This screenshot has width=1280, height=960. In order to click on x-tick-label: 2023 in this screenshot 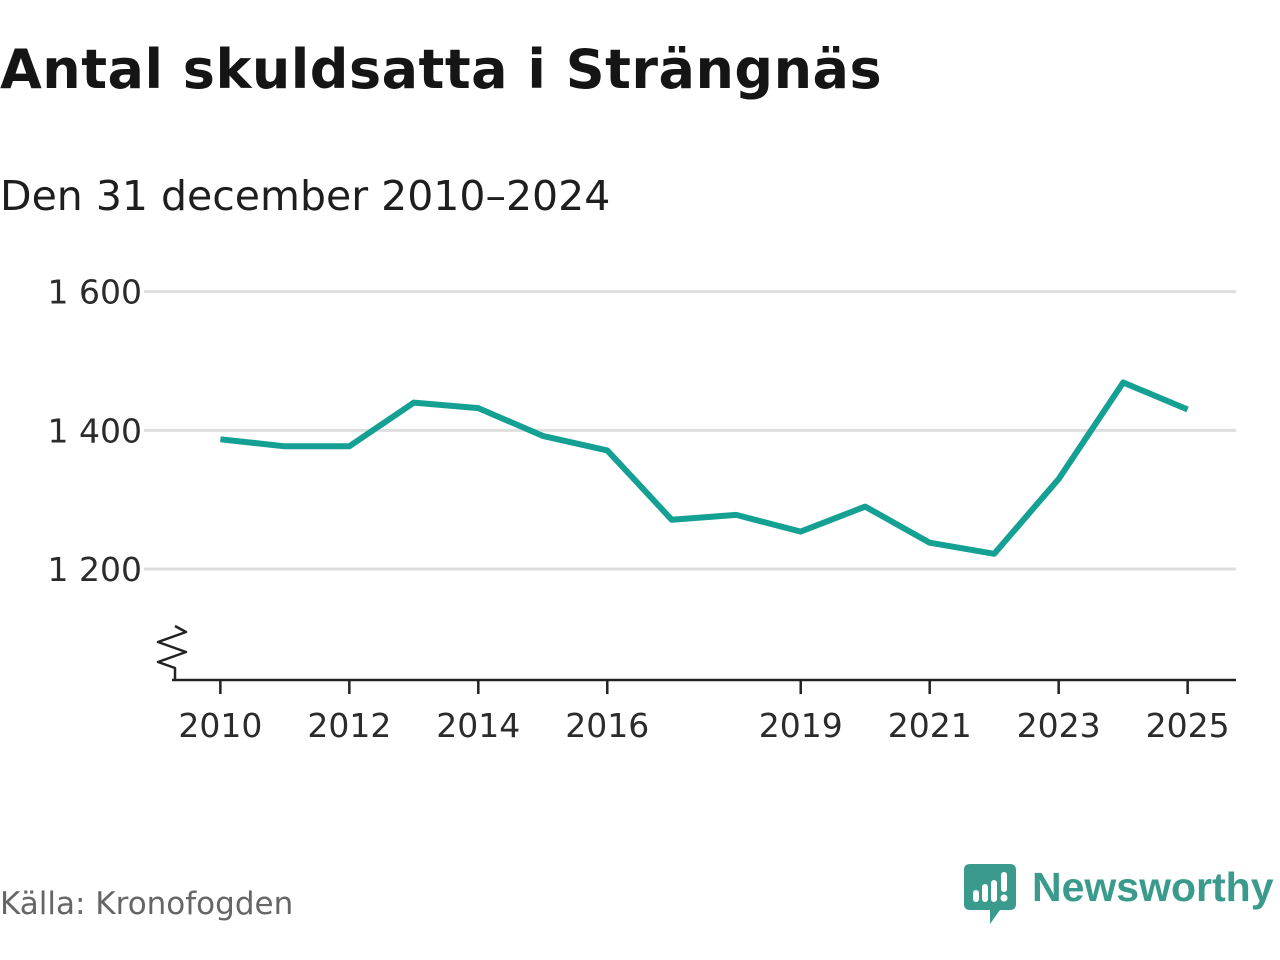, I will do `click(1059, 725)`.